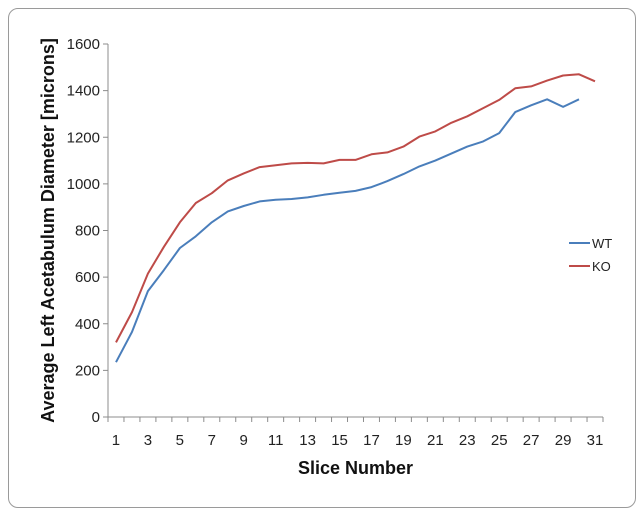 Image resolution: width=637 pixels, height=508 pixels. What do you see at coordinates (499, 440) in the screenshot?
I see `x-tick-label: 25` at bounding box center [499, 440].